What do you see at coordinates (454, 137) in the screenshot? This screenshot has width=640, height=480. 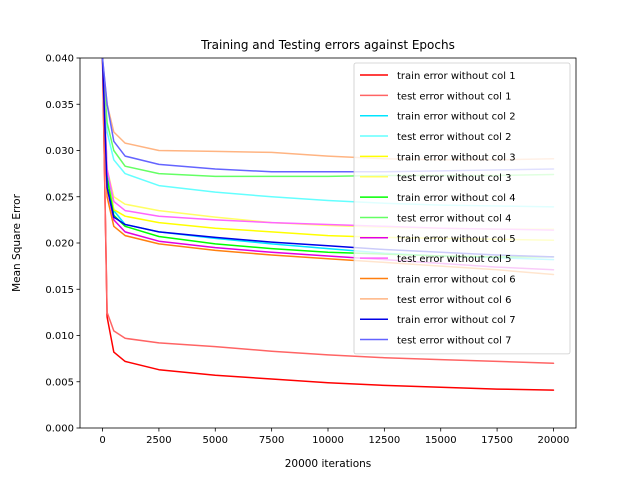 I see `legend-label-4: test error without col 2` at bounding box center [454, 137].